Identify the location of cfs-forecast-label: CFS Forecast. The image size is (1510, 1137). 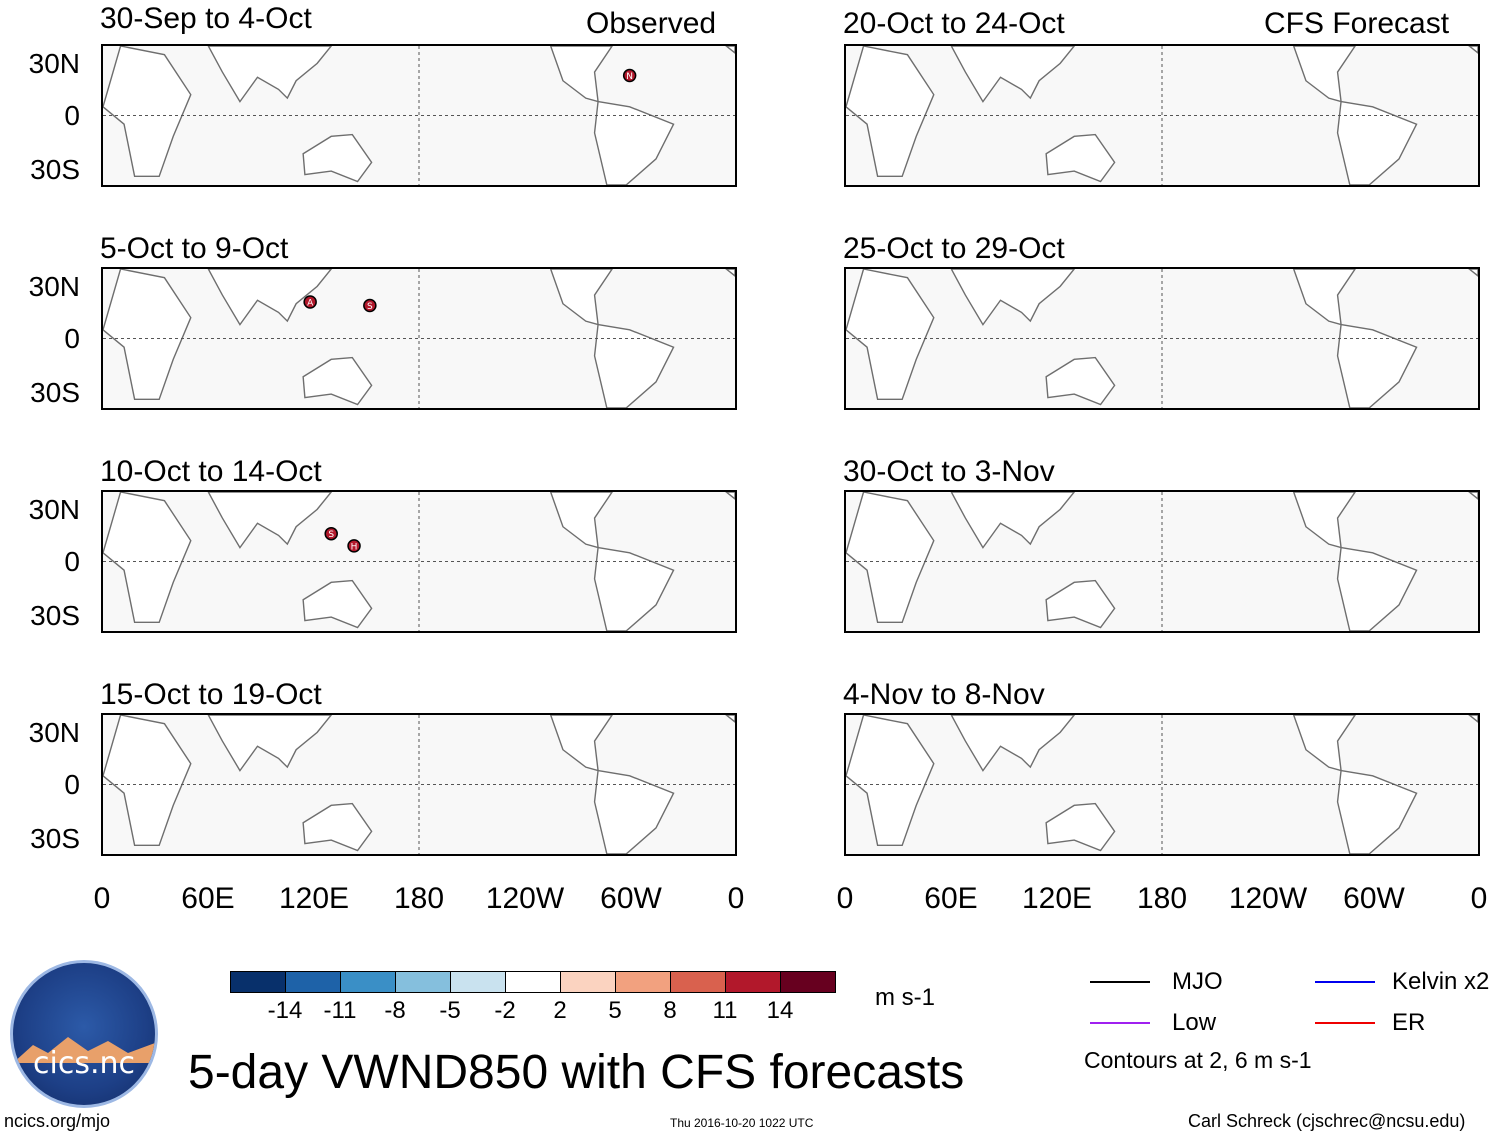
(1357, 23).